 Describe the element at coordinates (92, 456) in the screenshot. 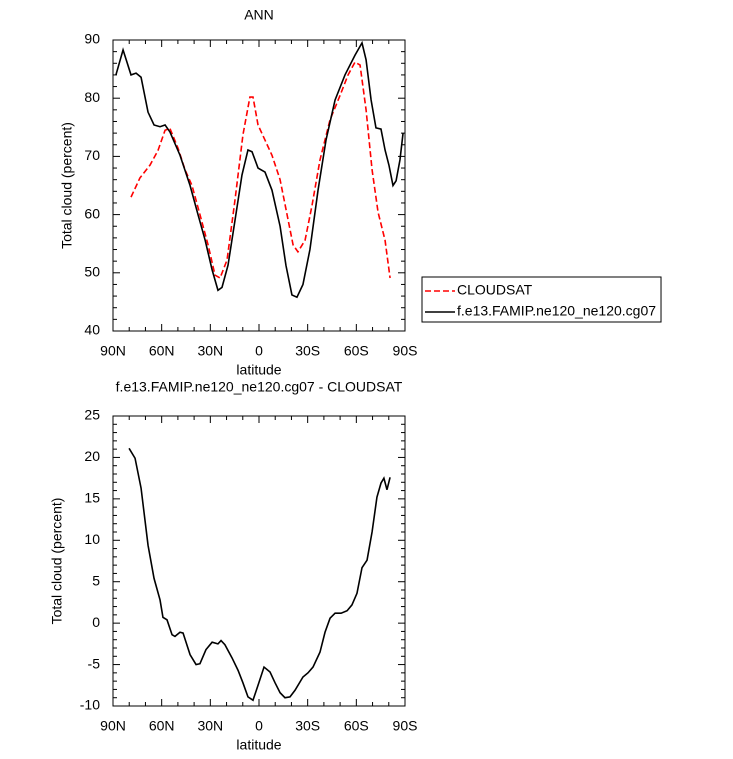

I see `y-tick-label: 20` at that location.